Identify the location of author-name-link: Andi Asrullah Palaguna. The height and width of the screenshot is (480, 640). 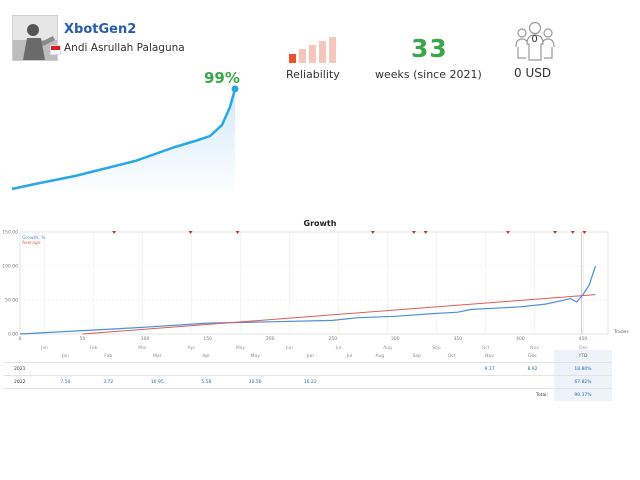
(124, 48).